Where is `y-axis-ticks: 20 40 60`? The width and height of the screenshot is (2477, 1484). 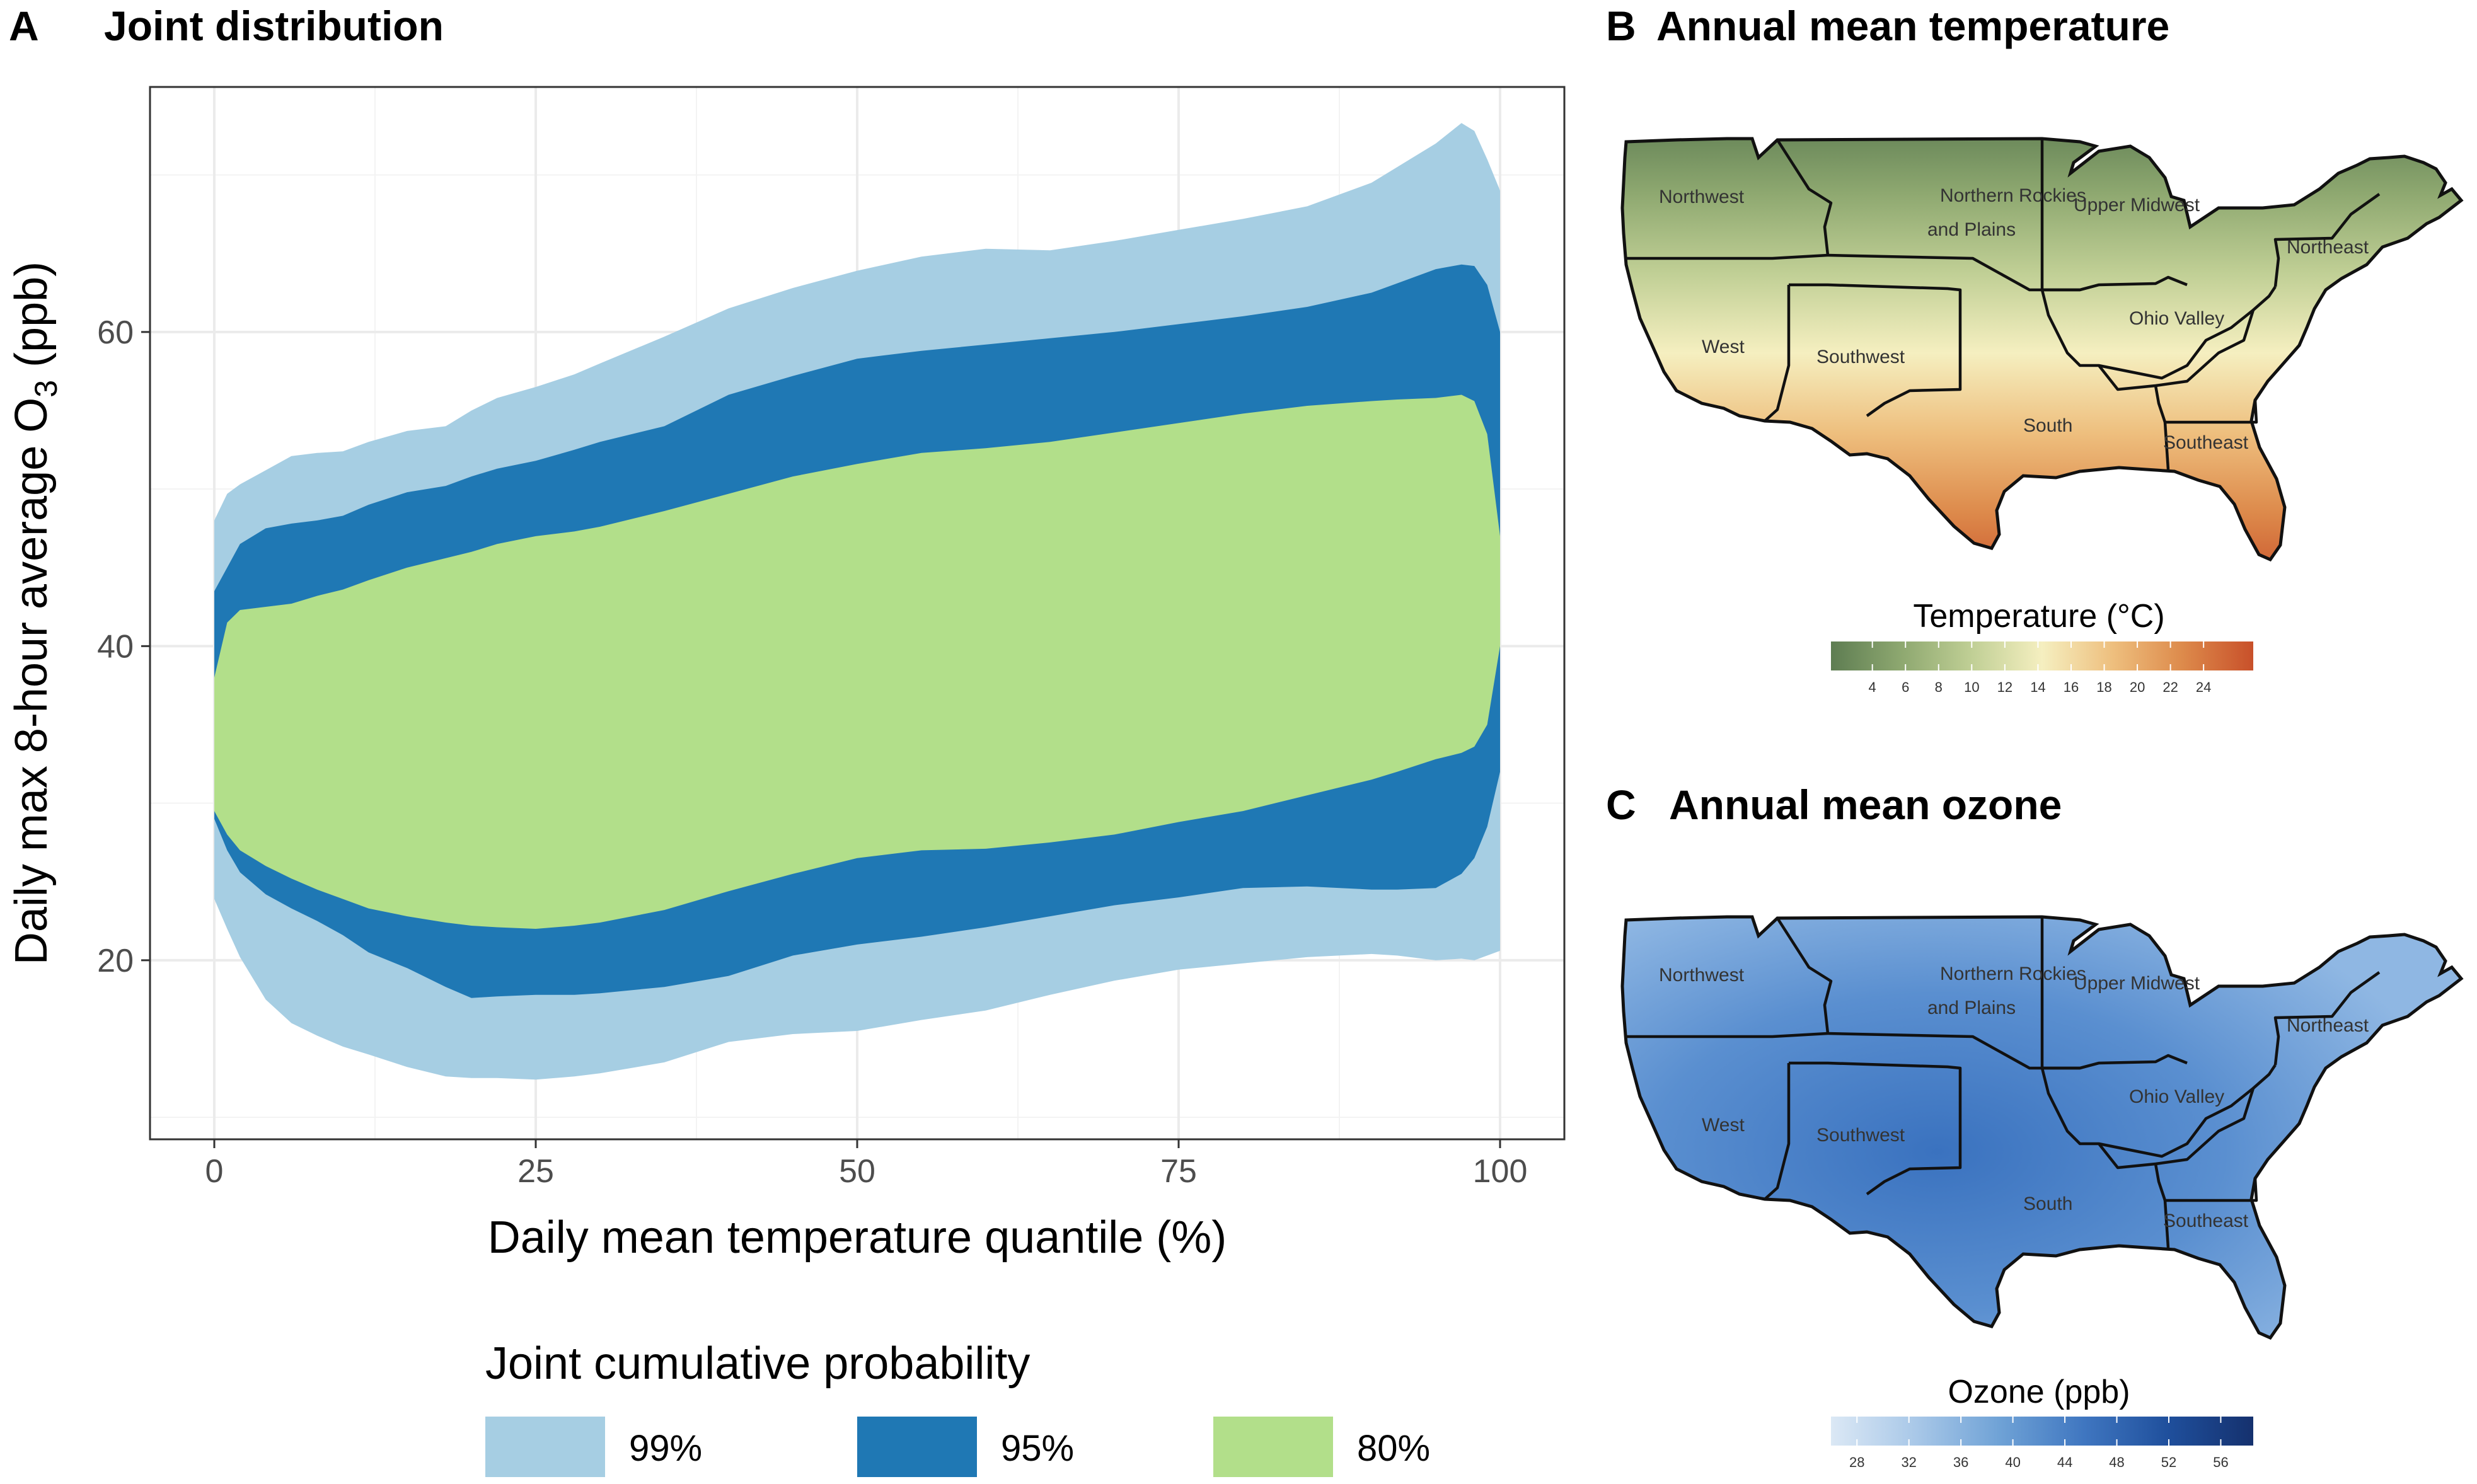
y-axis-ticks: 20 40 60 is located at coordinates (124, 646).